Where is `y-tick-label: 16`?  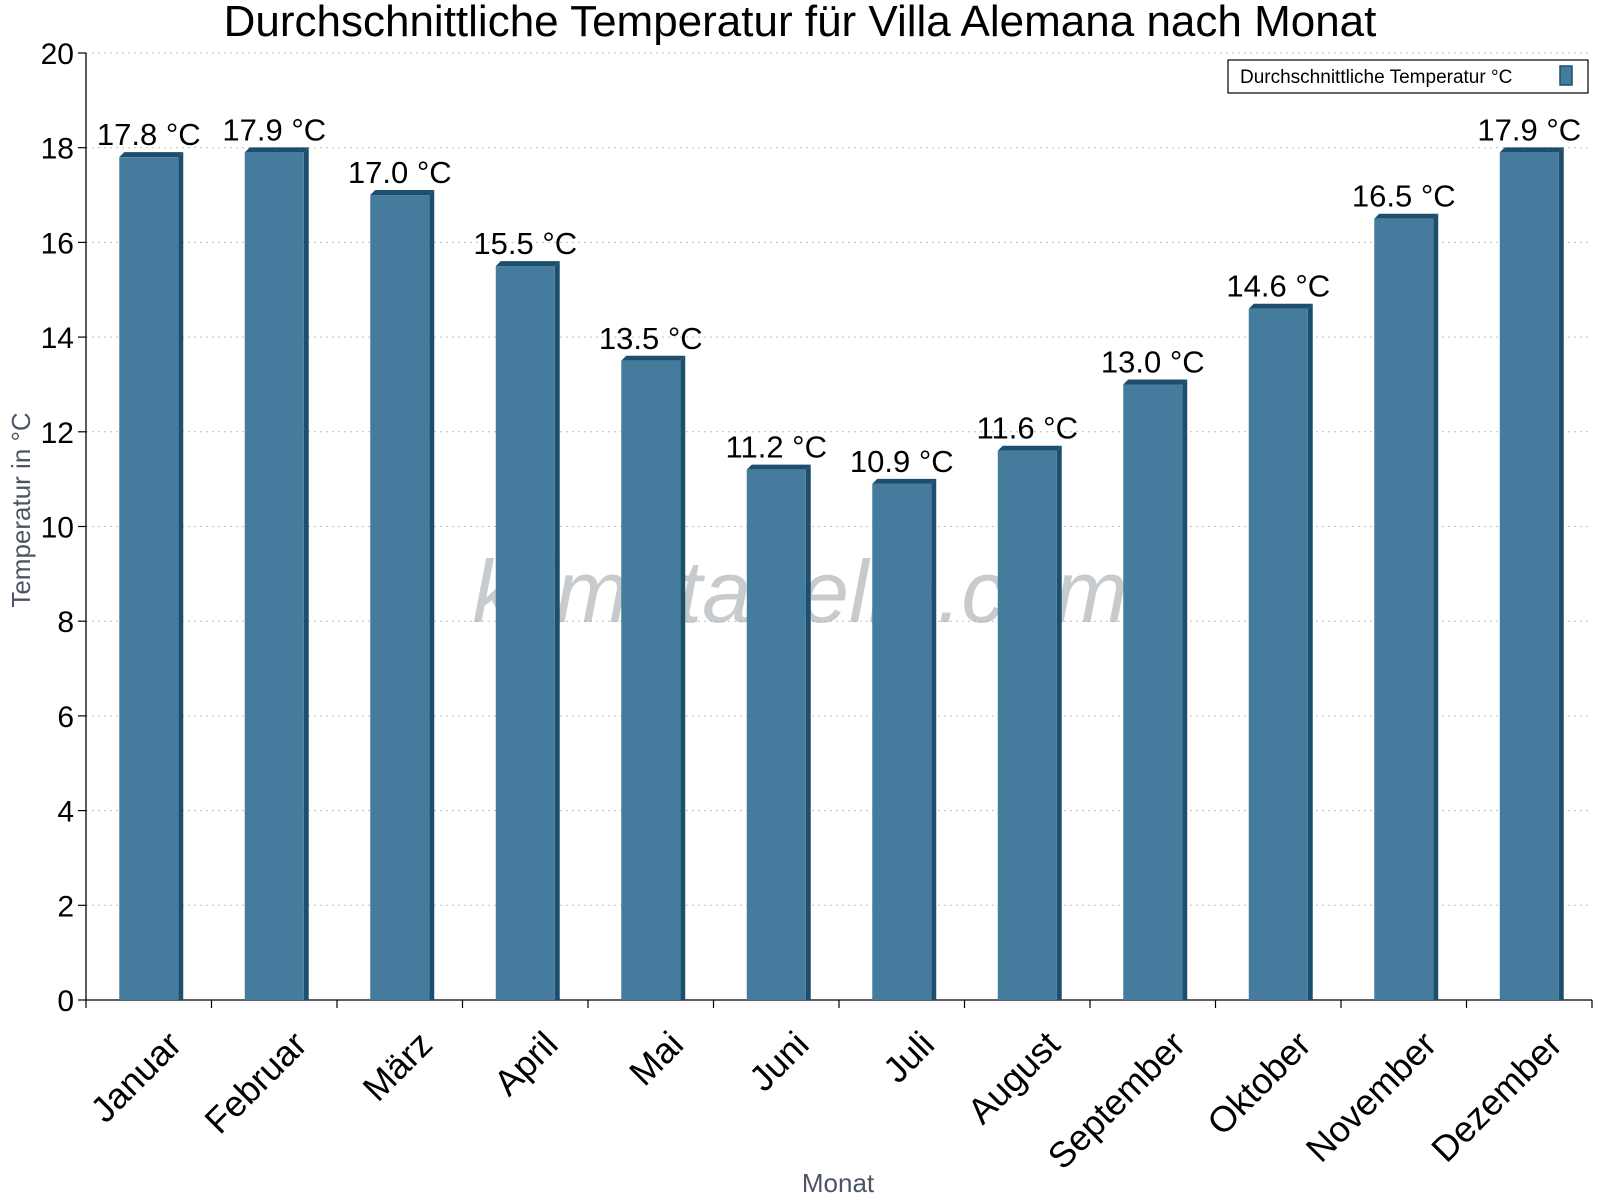
y-tick-label: 16 is located at coordinates (57, 243).